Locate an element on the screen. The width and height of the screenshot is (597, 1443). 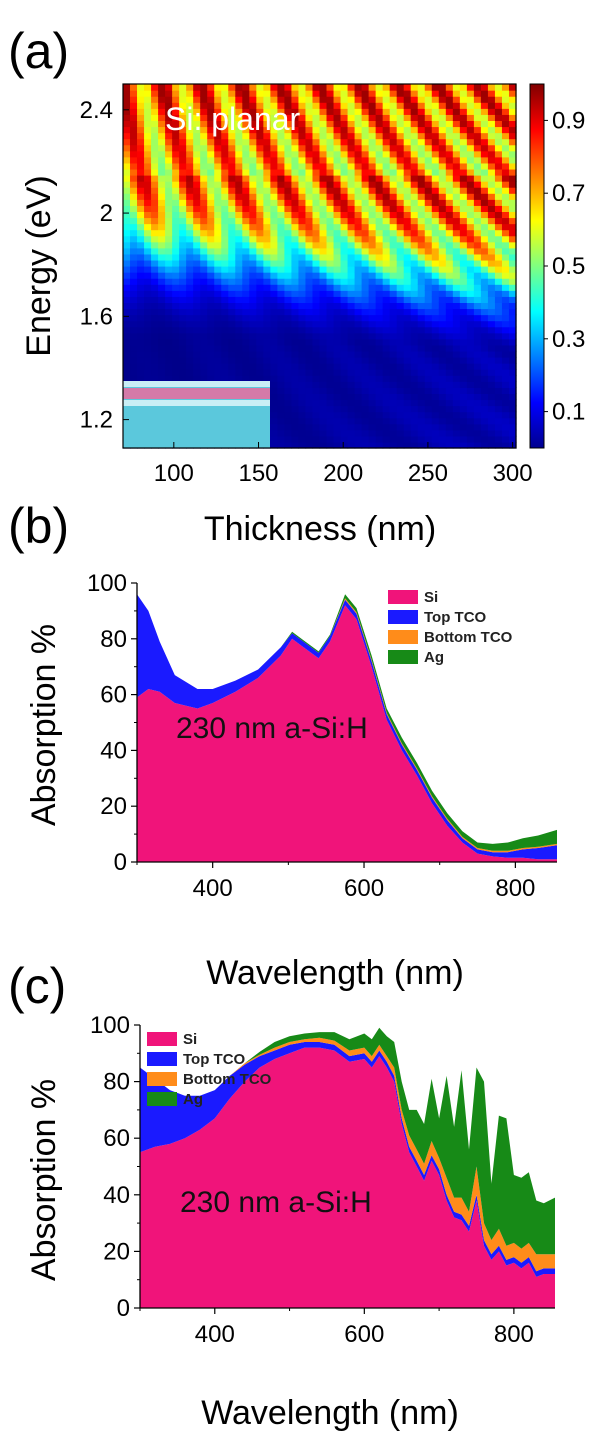
x-tick-label: 600 is located at coordinates (364, 888).